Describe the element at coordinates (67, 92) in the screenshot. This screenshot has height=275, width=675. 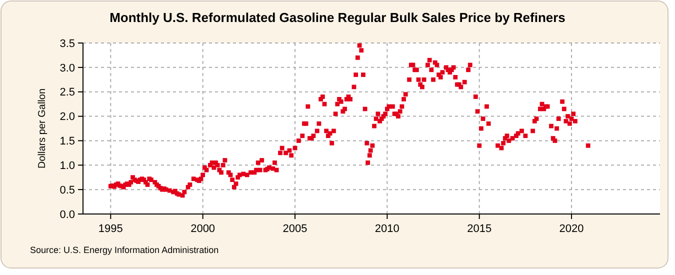
I see `y-tick-label: 2.5` at that location.